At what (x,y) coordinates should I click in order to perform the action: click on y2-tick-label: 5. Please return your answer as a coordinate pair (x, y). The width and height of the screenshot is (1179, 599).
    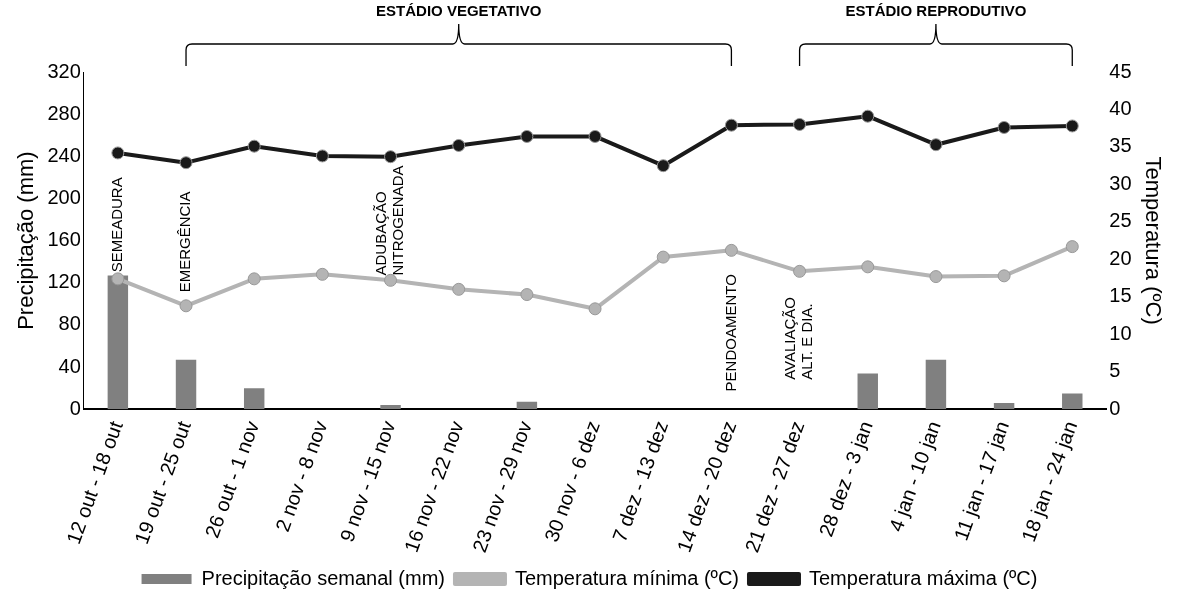
    Looking at the image, I should click on (1115, 370).